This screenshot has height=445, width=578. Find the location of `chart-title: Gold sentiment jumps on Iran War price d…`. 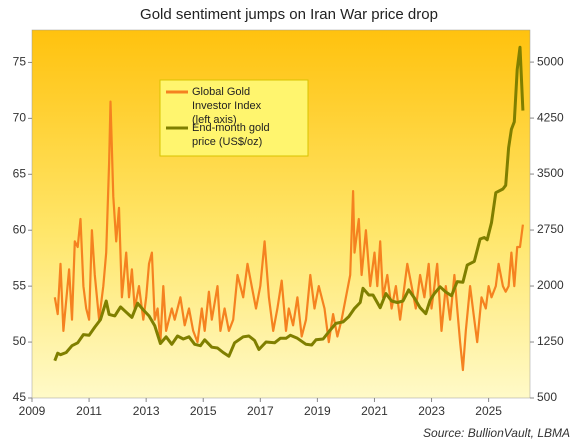

chart-title: Gold sentiment jumps on Iran War price d… is located at coordinates (289, 14).